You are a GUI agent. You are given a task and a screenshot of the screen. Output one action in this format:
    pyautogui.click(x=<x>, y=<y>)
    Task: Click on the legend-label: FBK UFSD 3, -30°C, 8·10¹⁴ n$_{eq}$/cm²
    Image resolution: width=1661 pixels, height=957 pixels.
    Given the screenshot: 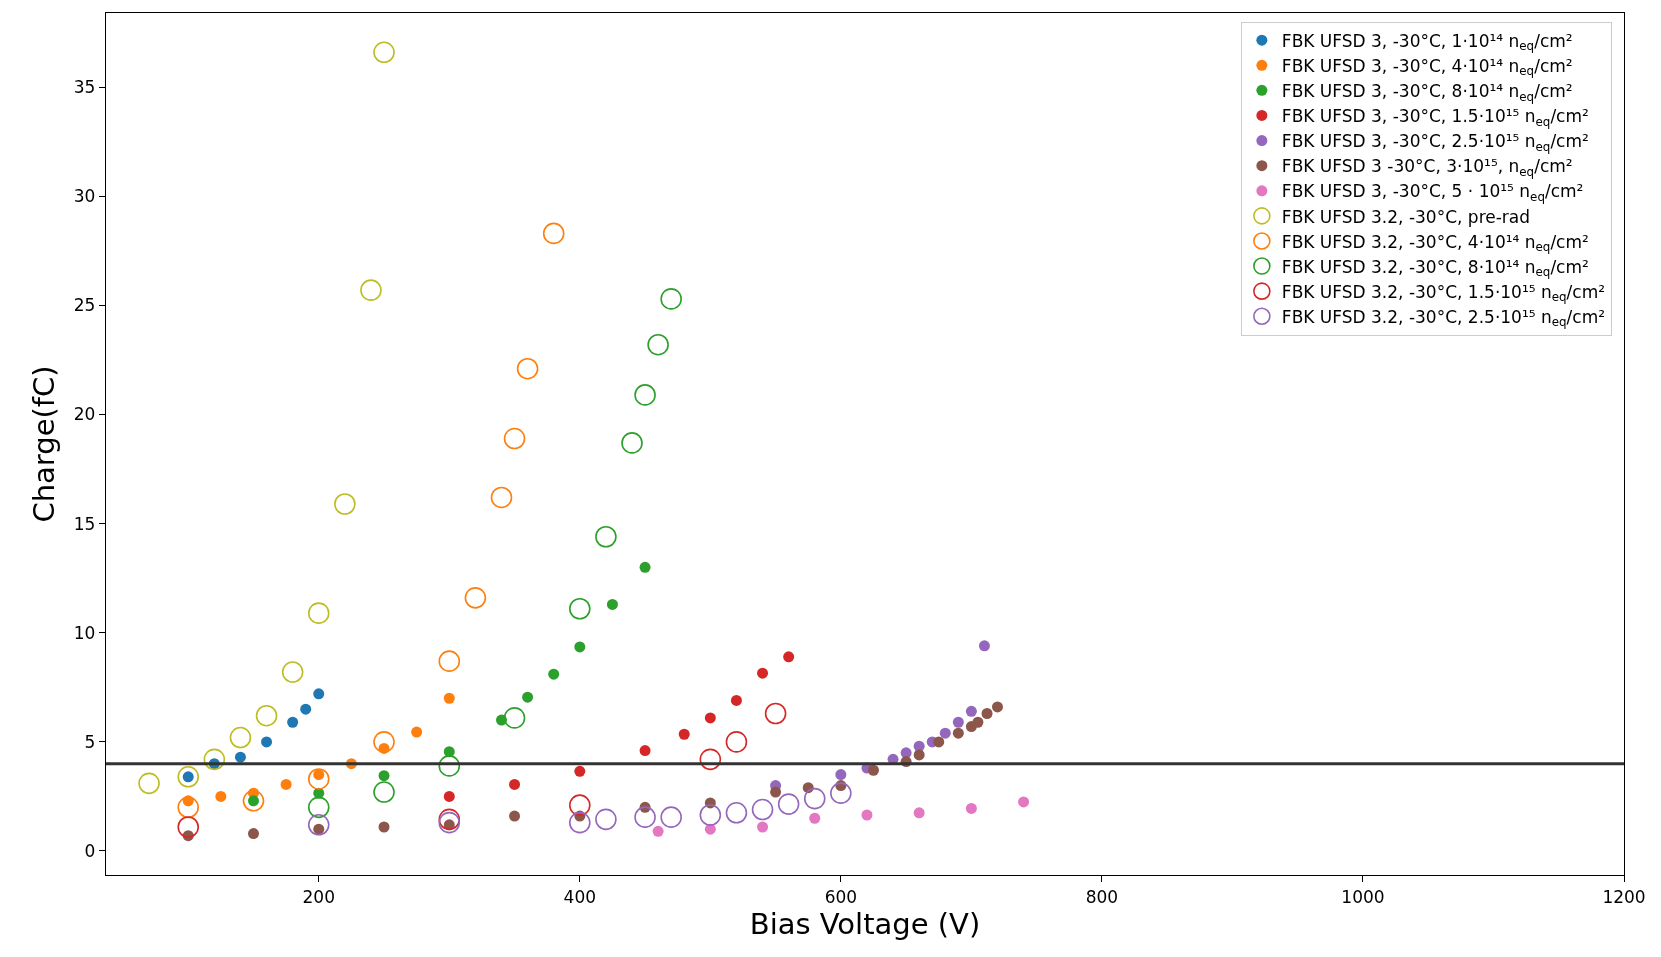 What is the action you would take?
    pyautogui.click(x=1427, y=92)
    